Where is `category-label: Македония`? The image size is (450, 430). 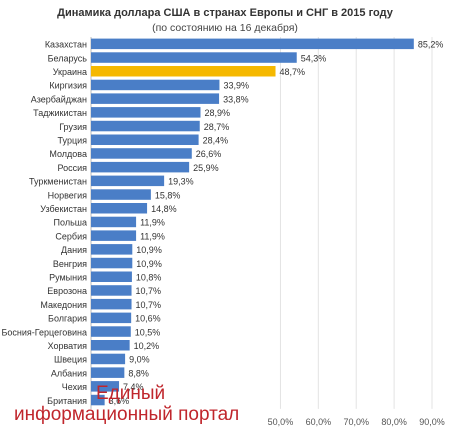 category-label: Македония is located at coordinates (63, 305).